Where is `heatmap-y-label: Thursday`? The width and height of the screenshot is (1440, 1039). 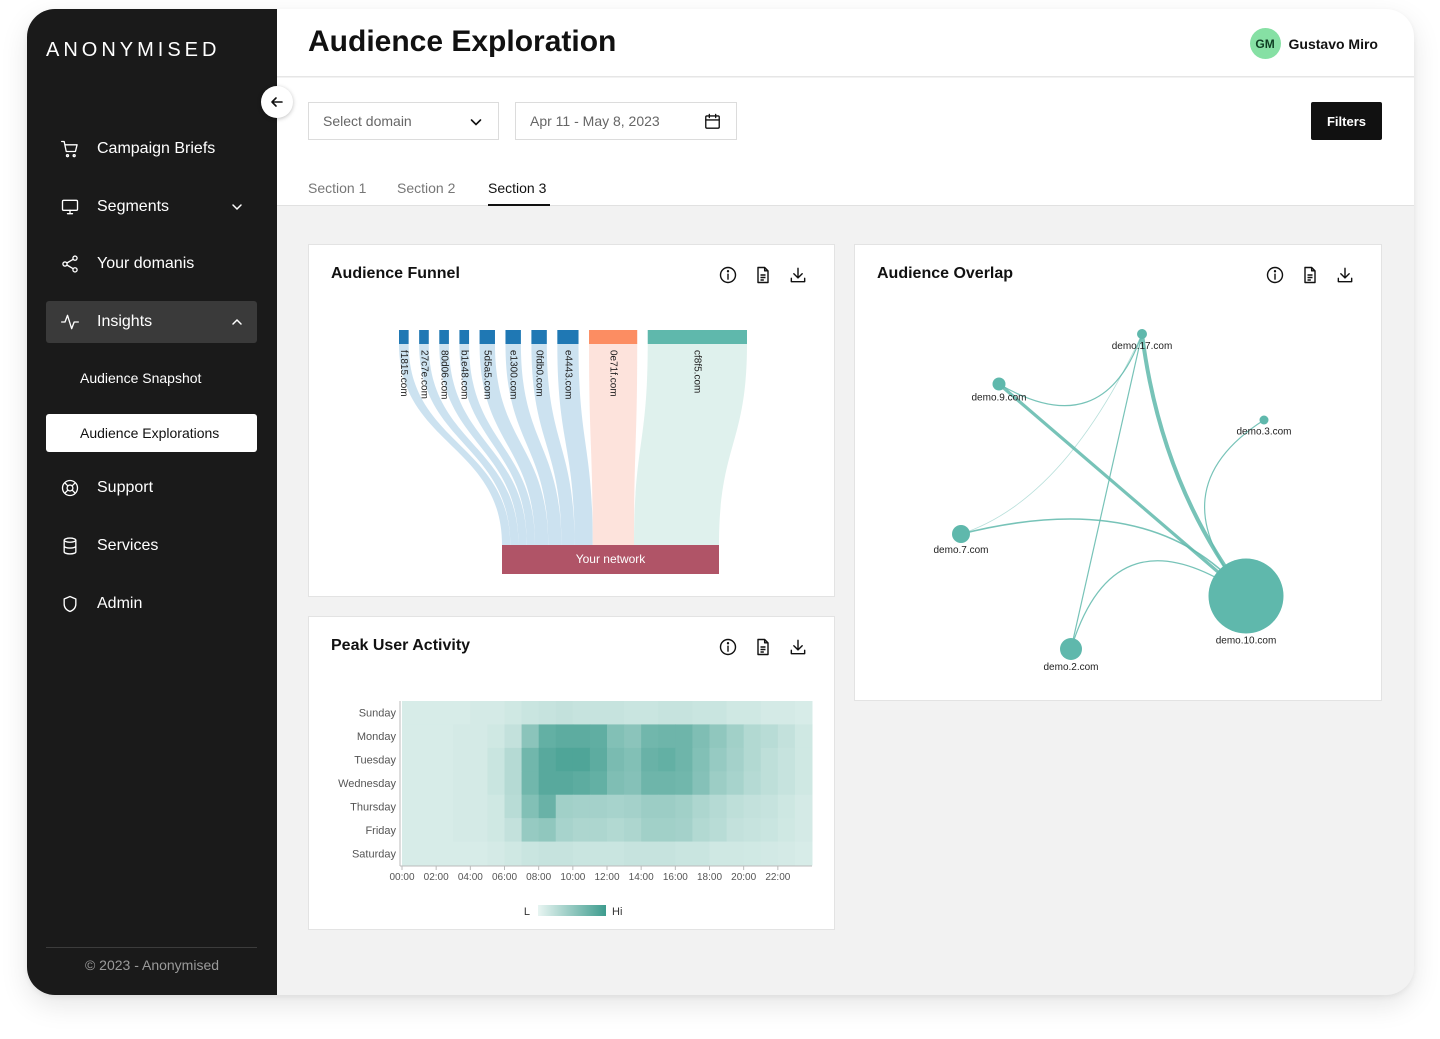 heatmap-y-label: Thursday is located at coordinates (373, 807).